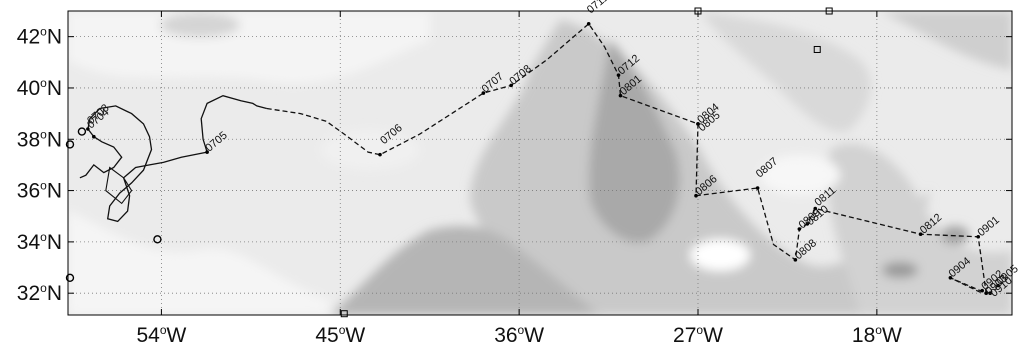 This screenshot has width=1025, height=349. Describe the element at coordinates (519, 335) in the screenshot. I see `lon-tick-label: 36oW` at that location.